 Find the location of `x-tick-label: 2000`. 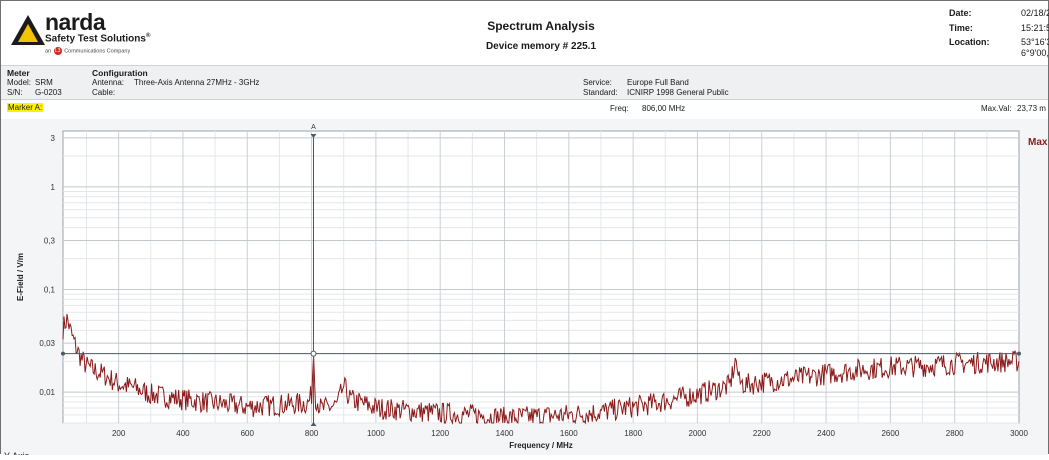

x-tick-label: 2000 is located at coordinates (698, 433).